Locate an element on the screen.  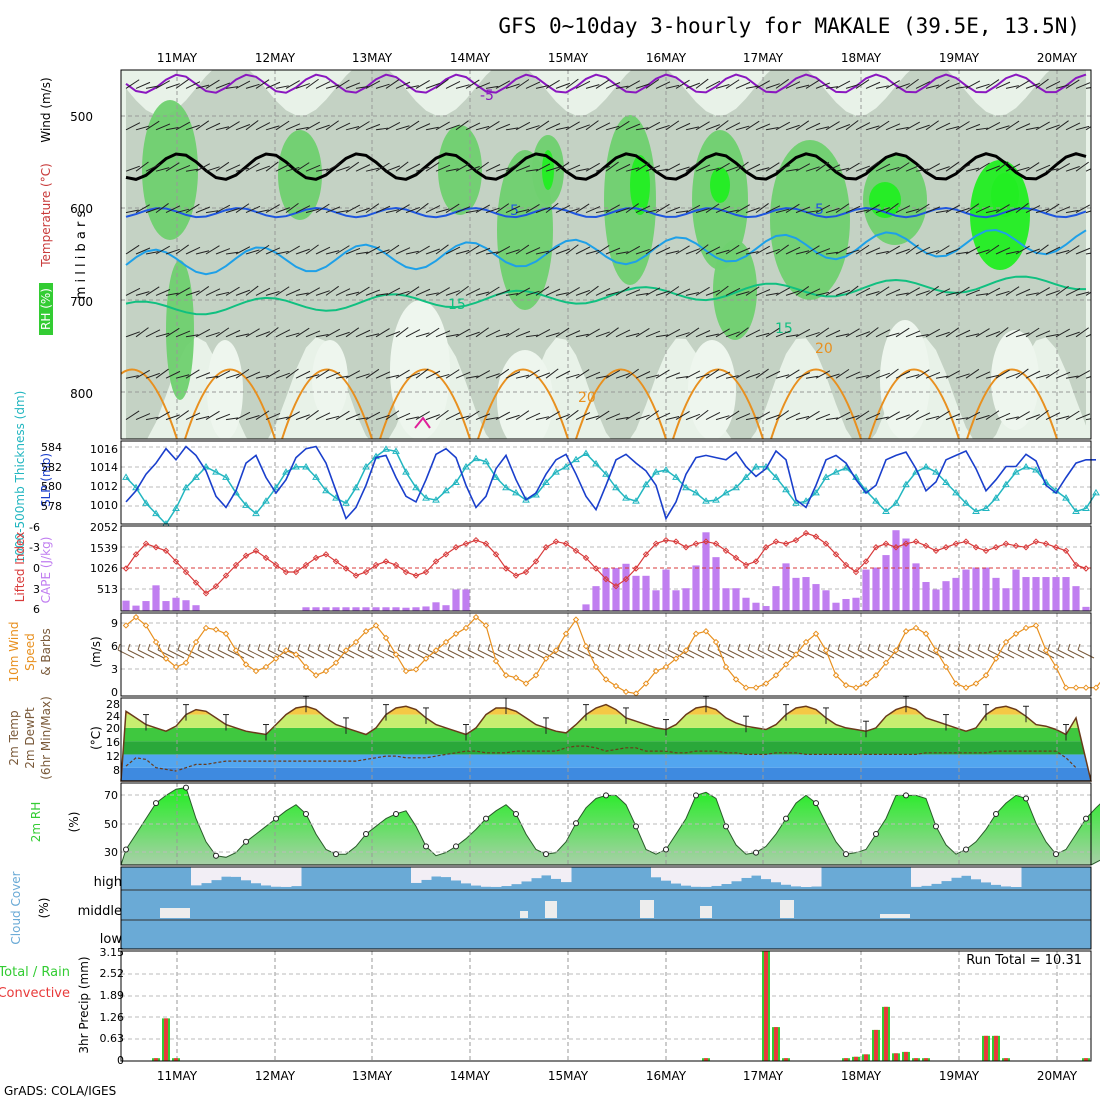
slp-line is located at coordinates (610, 483).